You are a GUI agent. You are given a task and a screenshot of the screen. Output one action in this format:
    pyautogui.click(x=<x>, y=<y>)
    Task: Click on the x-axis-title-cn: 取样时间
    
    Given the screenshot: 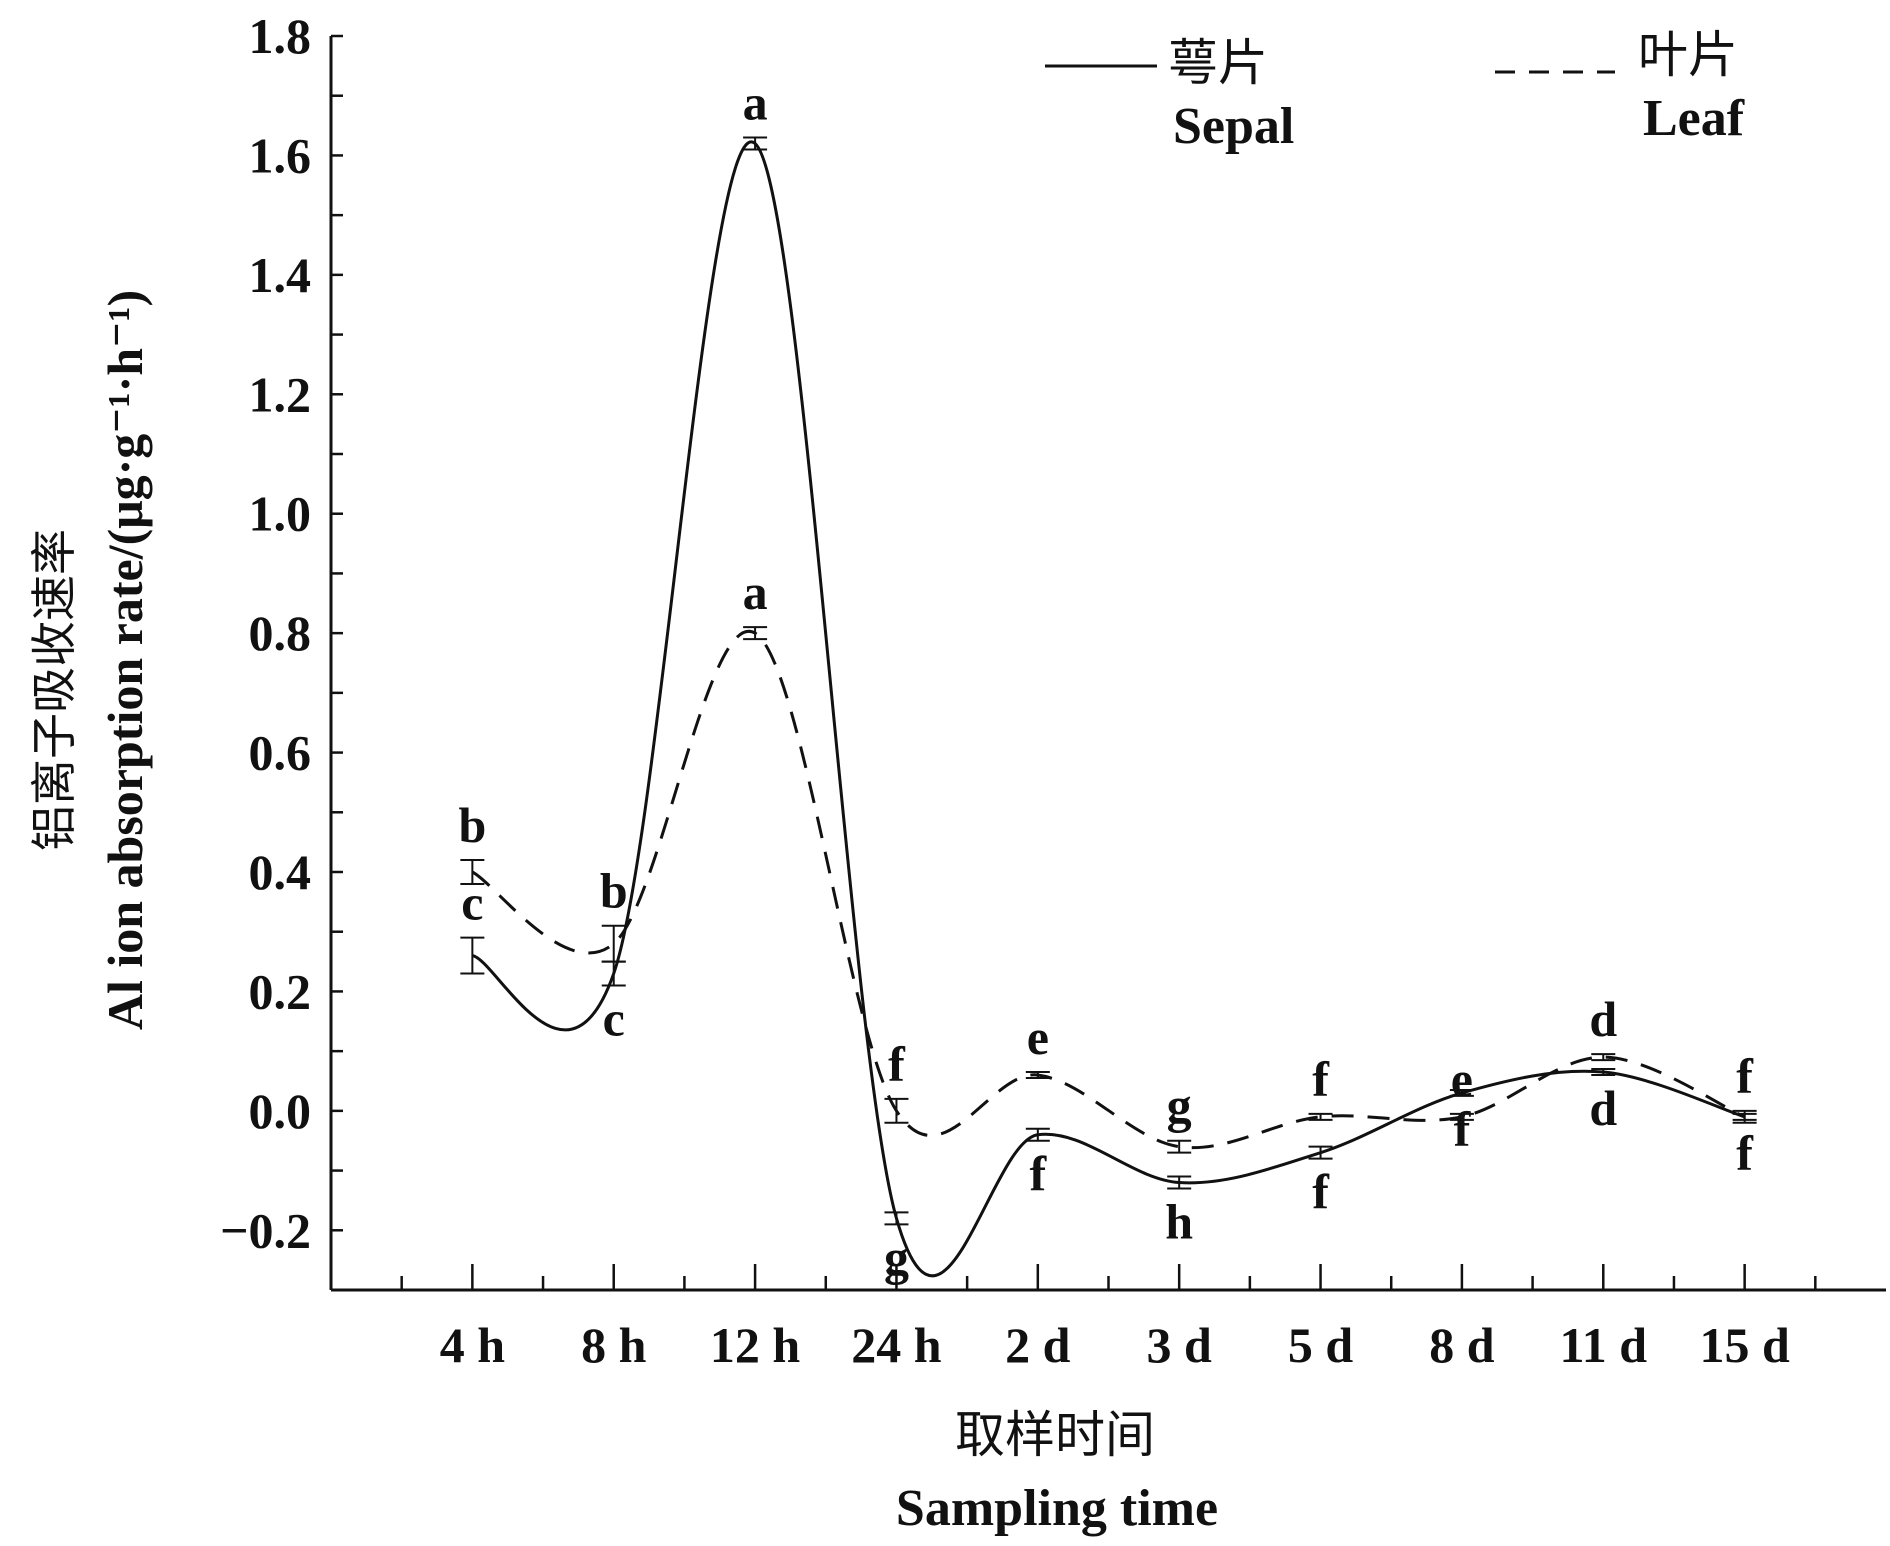 What is the action you would take?
    pyautogui.click(x=1055, y=1435)
    